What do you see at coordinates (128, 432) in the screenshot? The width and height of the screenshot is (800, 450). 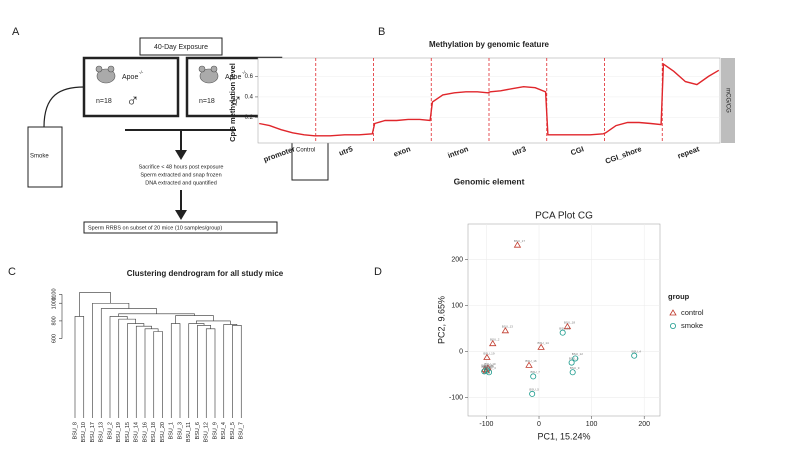 I see `leaf-label: BSU_15` at bounding box center [128, 432].